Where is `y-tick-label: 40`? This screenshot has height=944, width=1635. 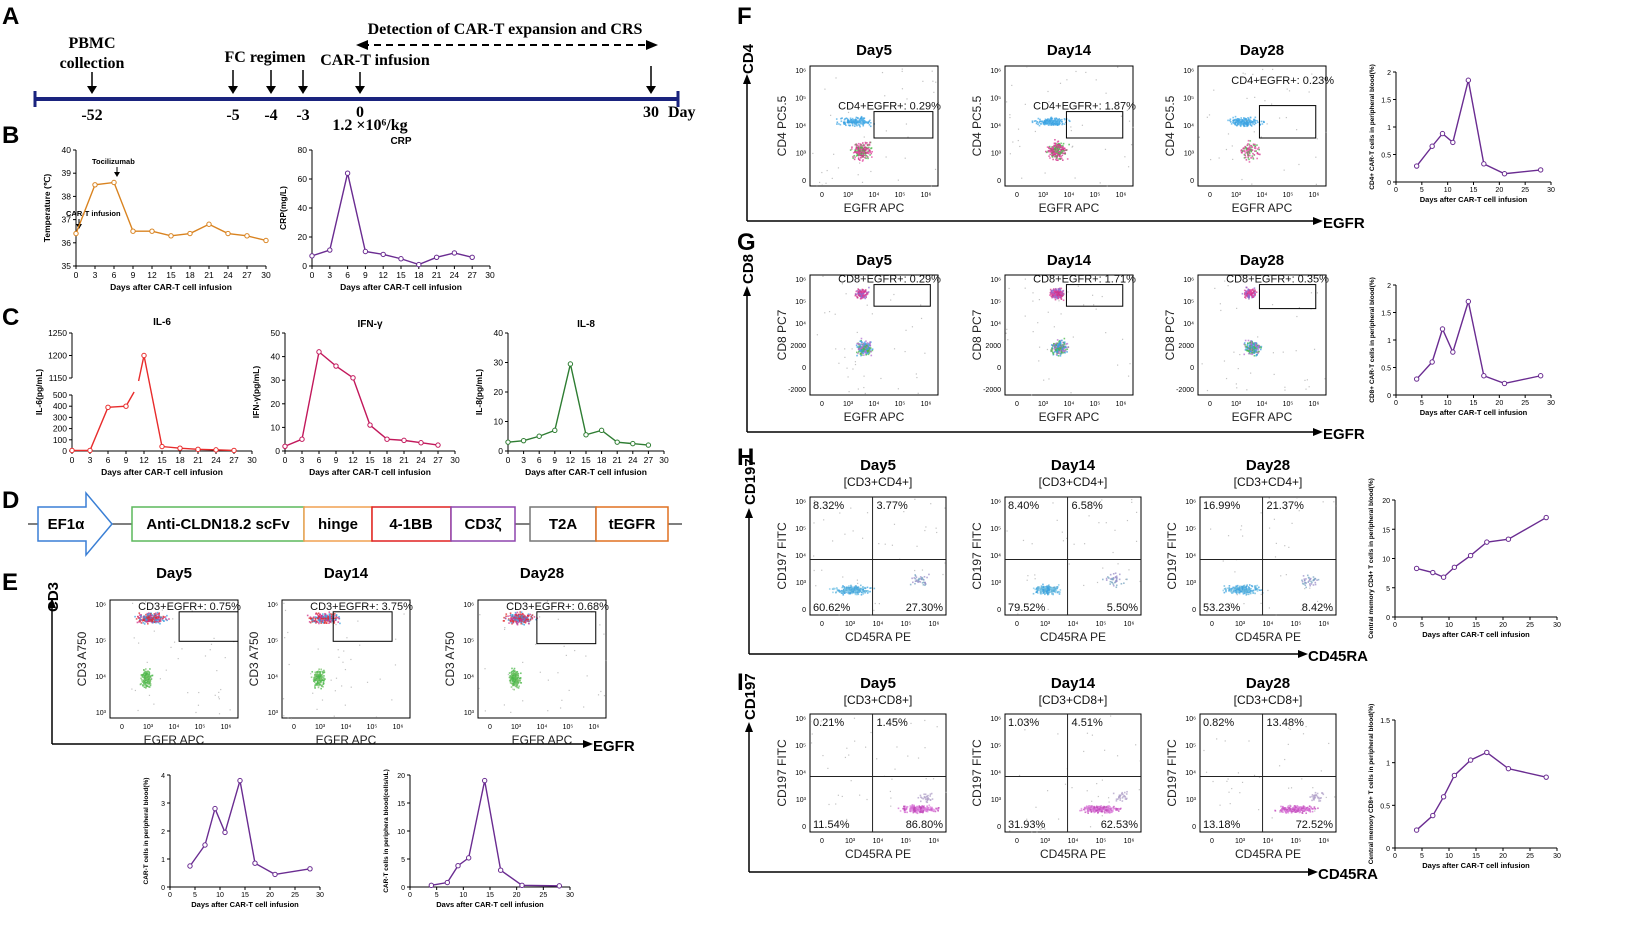
y-tick-label: 40 is located at coordinates (67, 150).